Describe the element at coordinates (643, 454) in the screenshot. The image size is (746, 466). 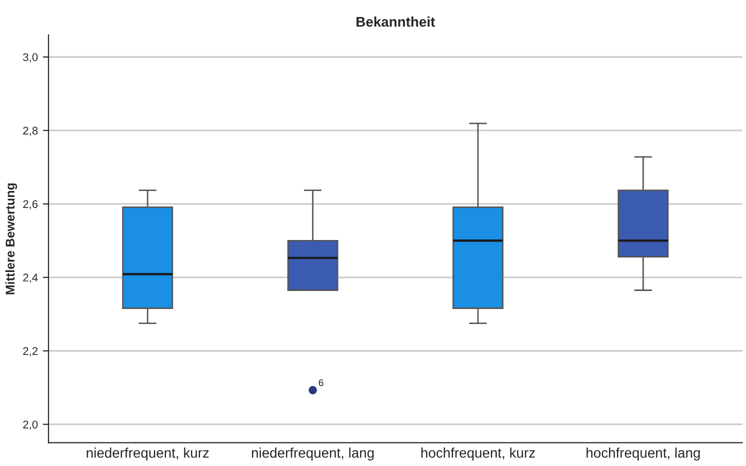
I see `x-tick-label: hochfrequent, lang` at that location.